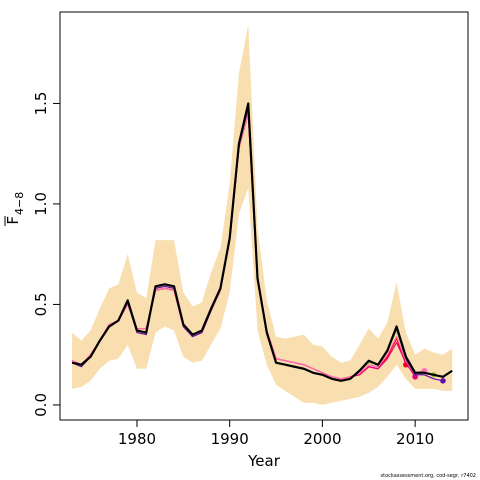 The height and width of the screenshot is (480, 480). I want to click on y-tick-label: 1.5, so click(41, 104).